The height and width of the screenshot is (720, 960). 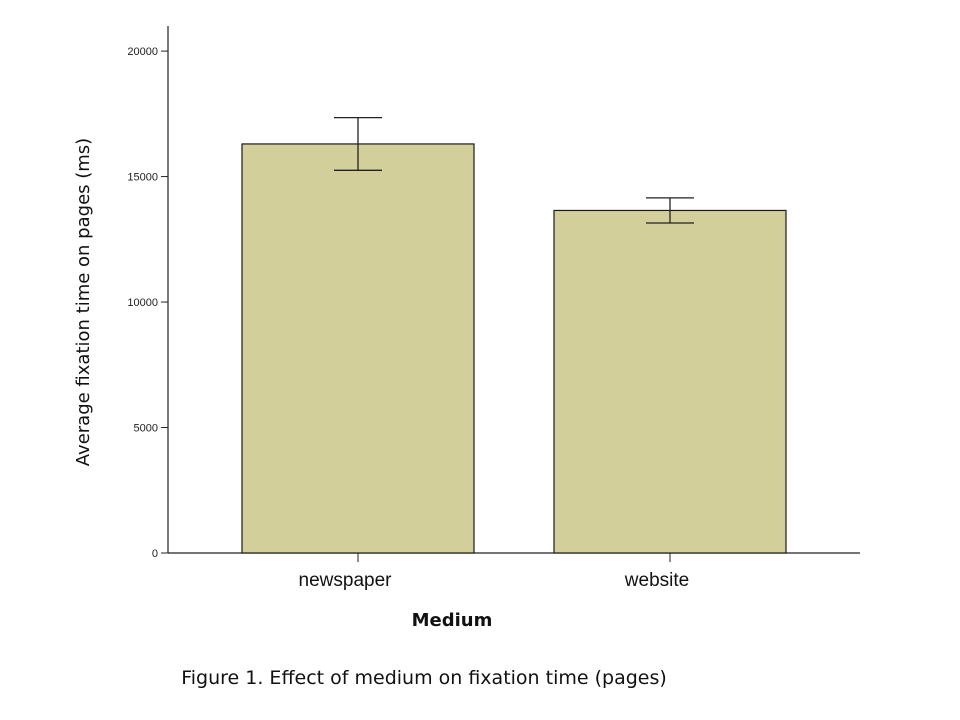 I want to click on bar-website, so click(x=670, y=381).